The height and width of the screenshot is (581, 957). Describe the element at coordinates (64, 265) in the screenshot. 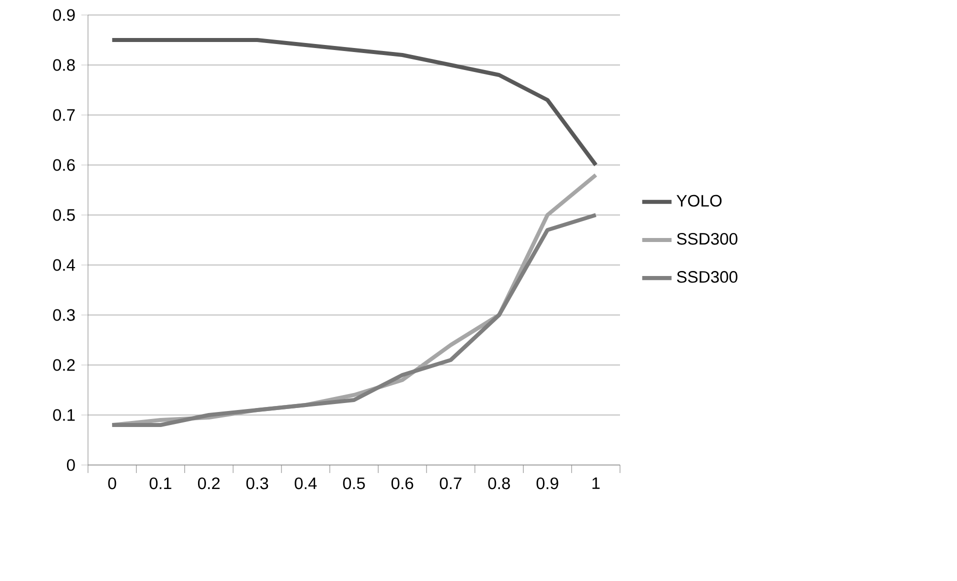

I see `y-tick-label: 0.4` at that location.